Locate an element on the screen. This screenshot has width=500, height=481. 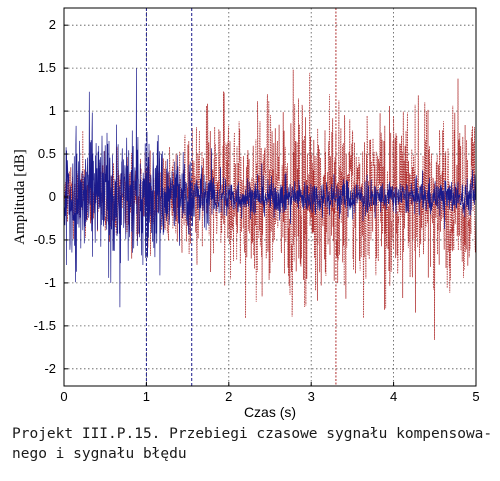
x-tick-label: 3 is located at coordinates (311, 396).